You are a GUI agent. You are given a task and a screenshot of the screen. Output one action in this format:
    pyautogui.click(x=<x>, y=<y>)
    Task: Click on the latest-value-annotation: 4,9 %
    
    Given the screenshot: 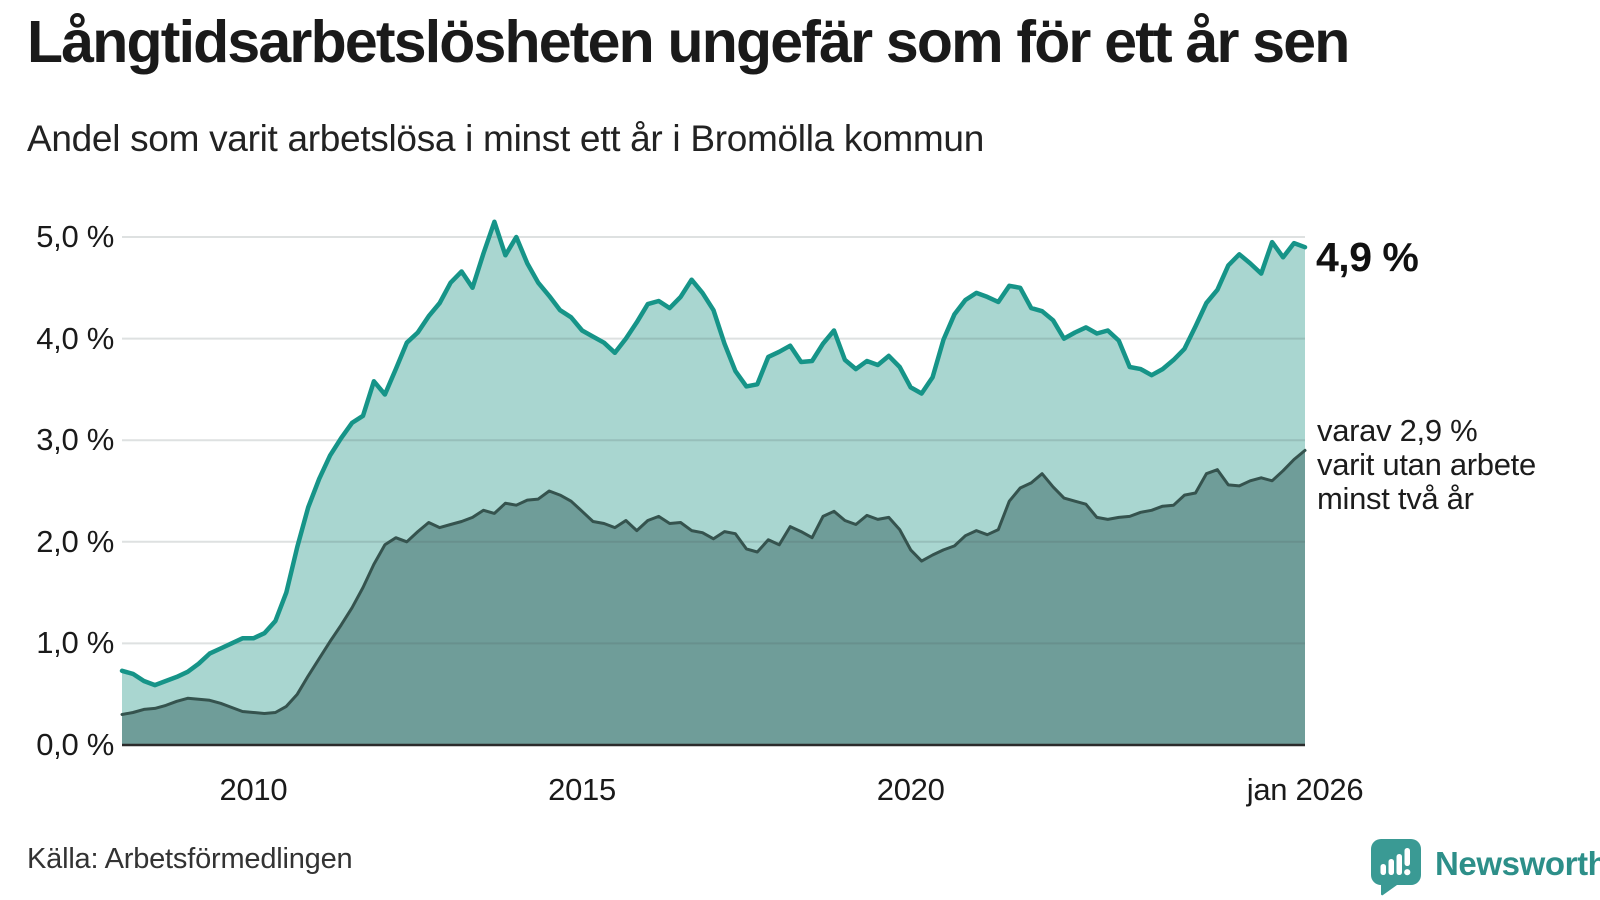 What is the action you would take?
    pyautogui.click(x=1367, y=257)
    